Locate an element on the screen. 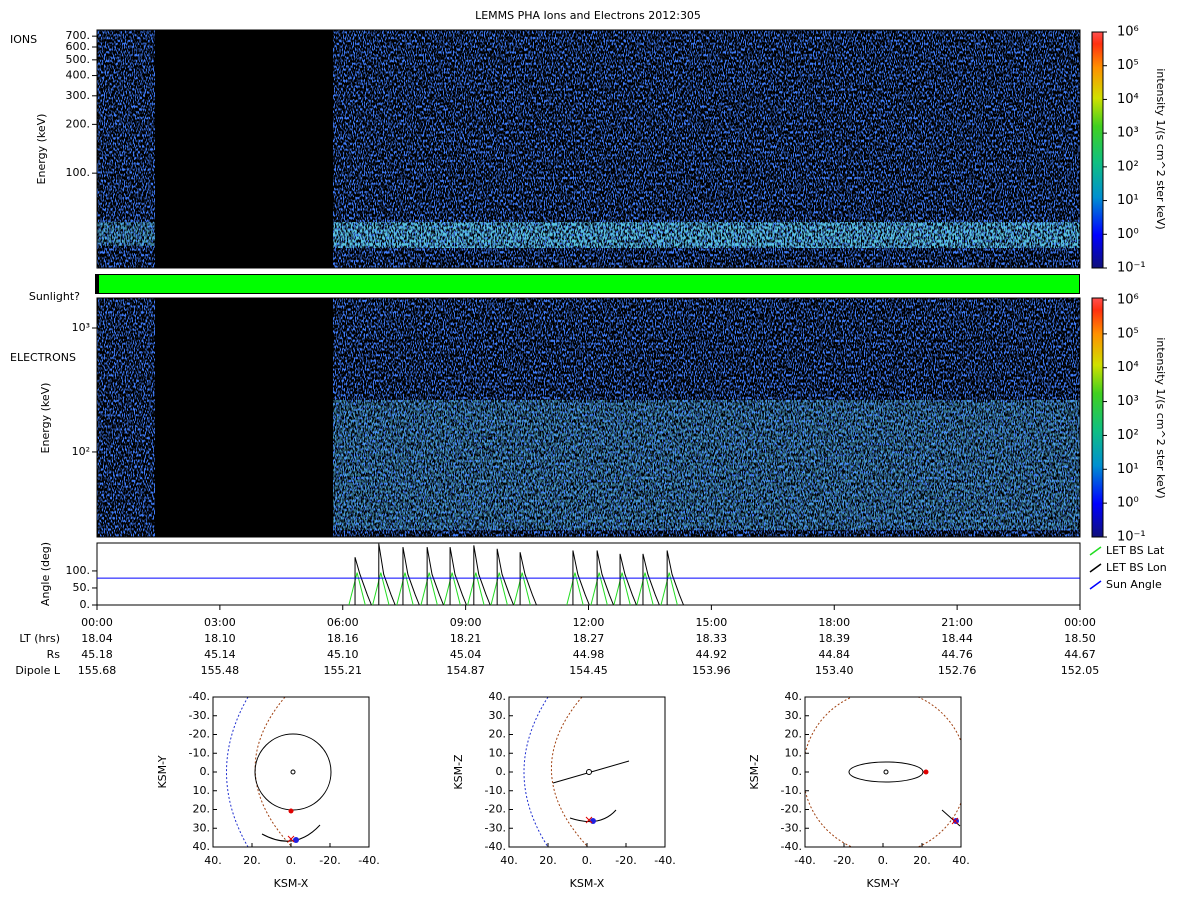  row-value: 18.10 is located at coordinates (220, 638).